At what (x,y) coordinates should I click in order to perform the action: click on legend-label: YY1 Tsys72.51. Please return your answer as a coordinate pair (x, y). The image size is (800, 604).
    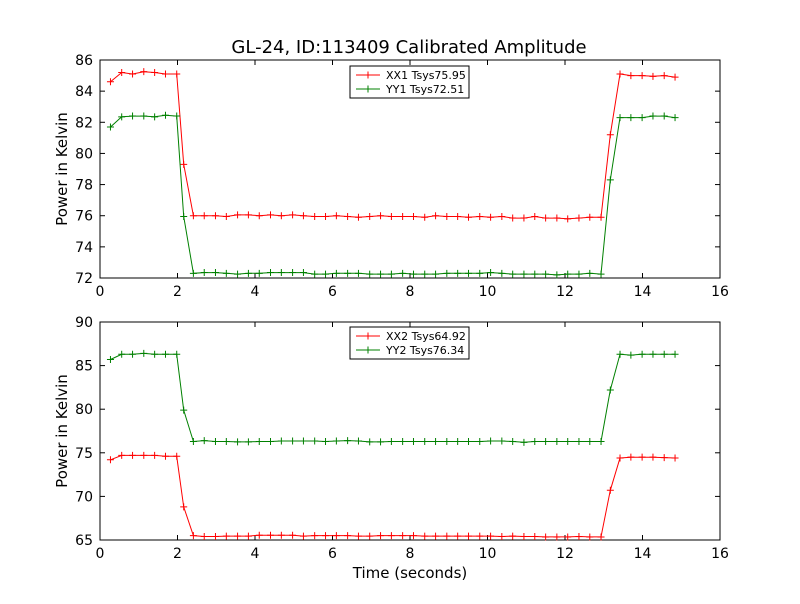
    Looking at the image, I should click on (424, 89).